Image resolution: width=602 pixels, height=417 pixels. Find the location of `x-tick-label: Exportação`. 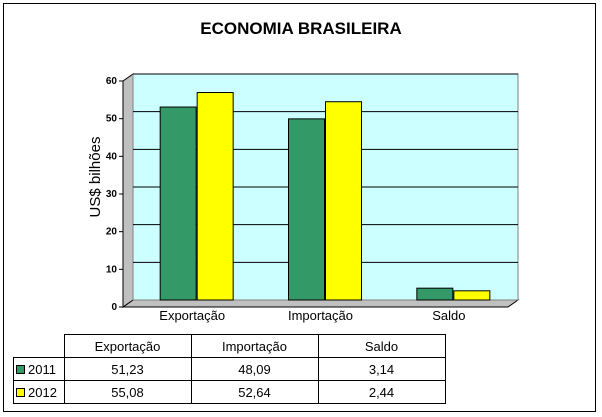

x-tick-label: Exportação is located at coordinates (192, 315).